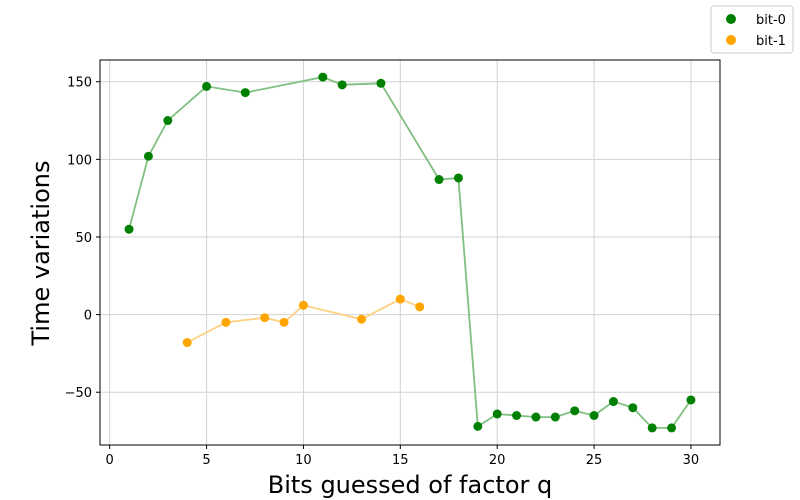 This screenshot has width=800, height=500. I want to click on x-tick-label: 15, so click(400, 460).